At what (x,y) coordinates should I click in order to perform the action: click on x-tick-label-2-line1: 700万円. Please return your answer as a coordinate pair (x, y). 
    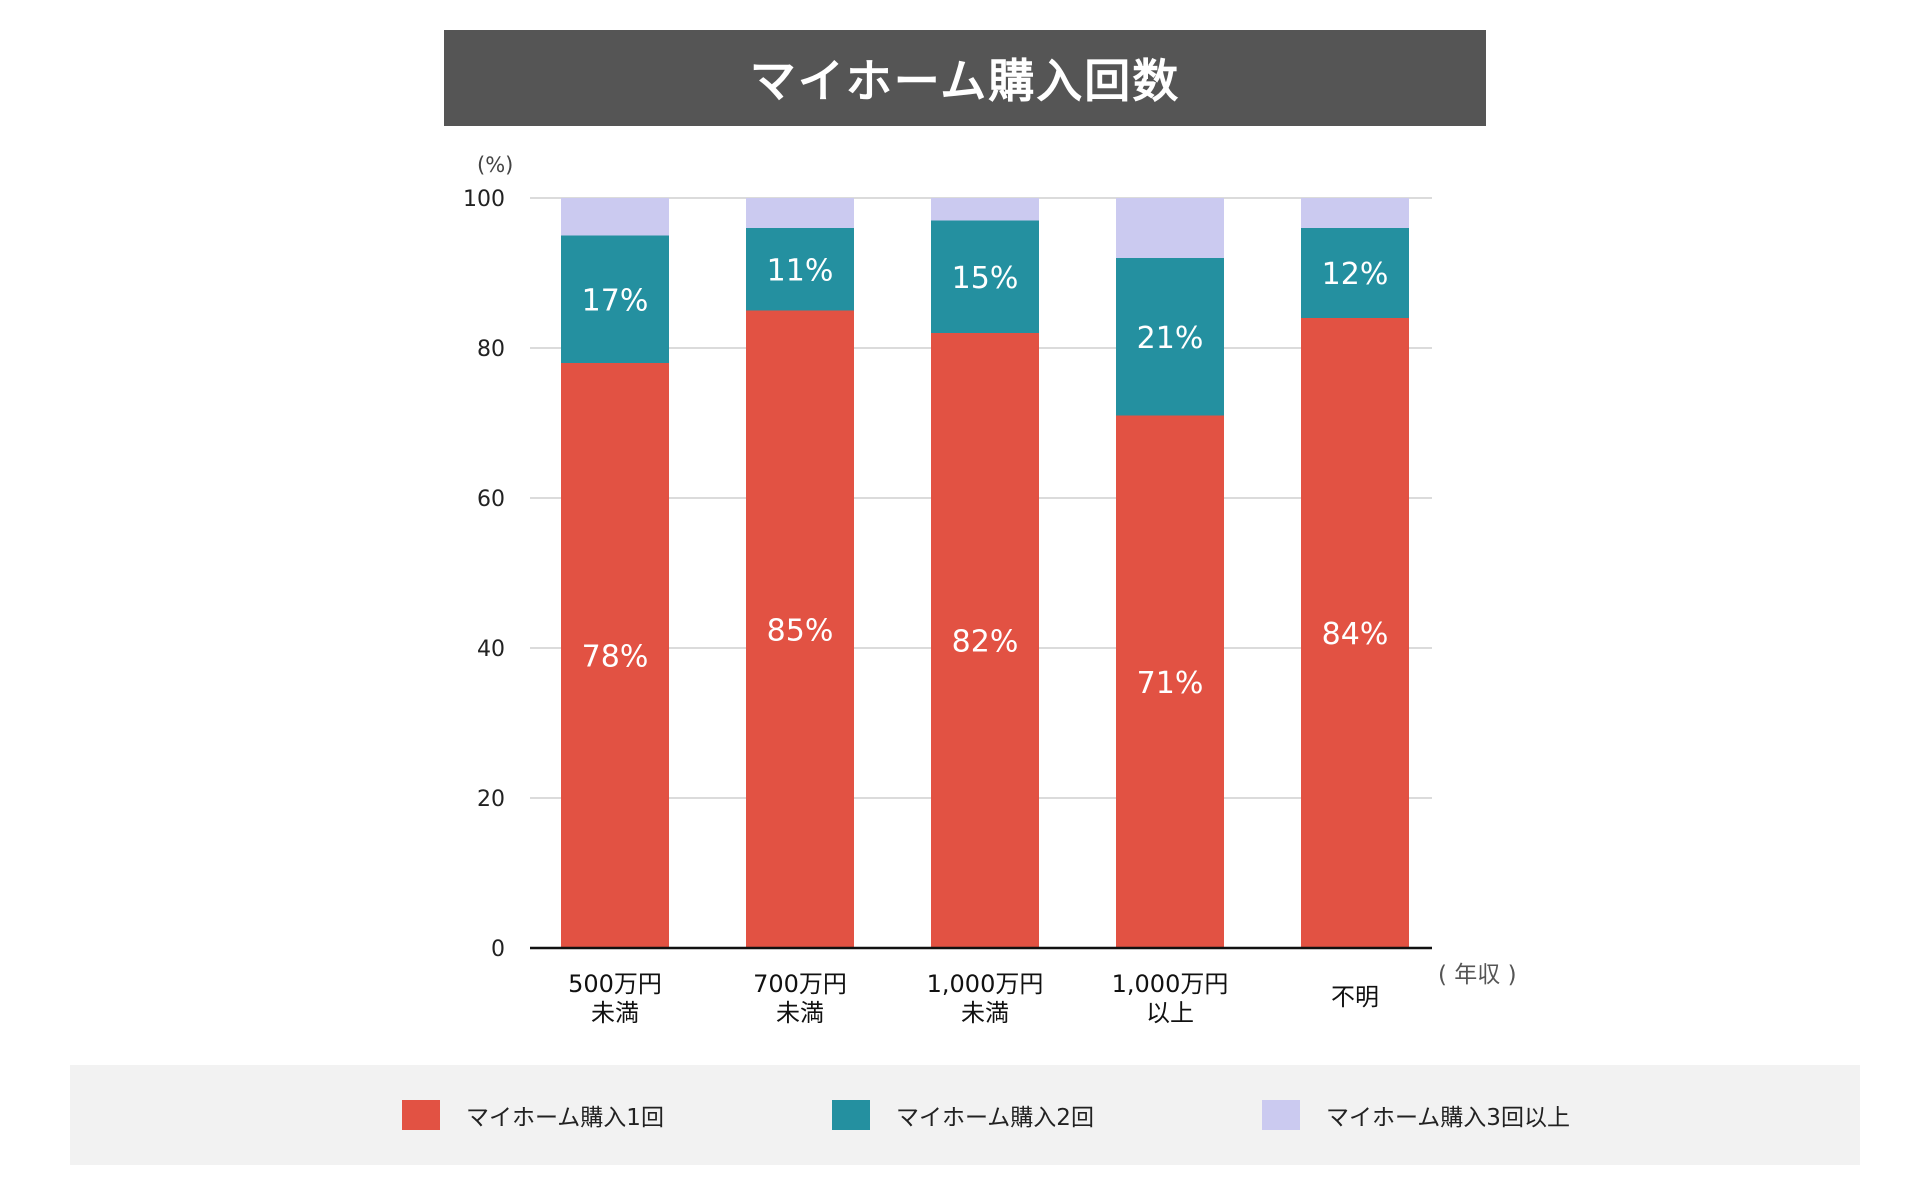
    Looking at the image, I should click on (800, 984).